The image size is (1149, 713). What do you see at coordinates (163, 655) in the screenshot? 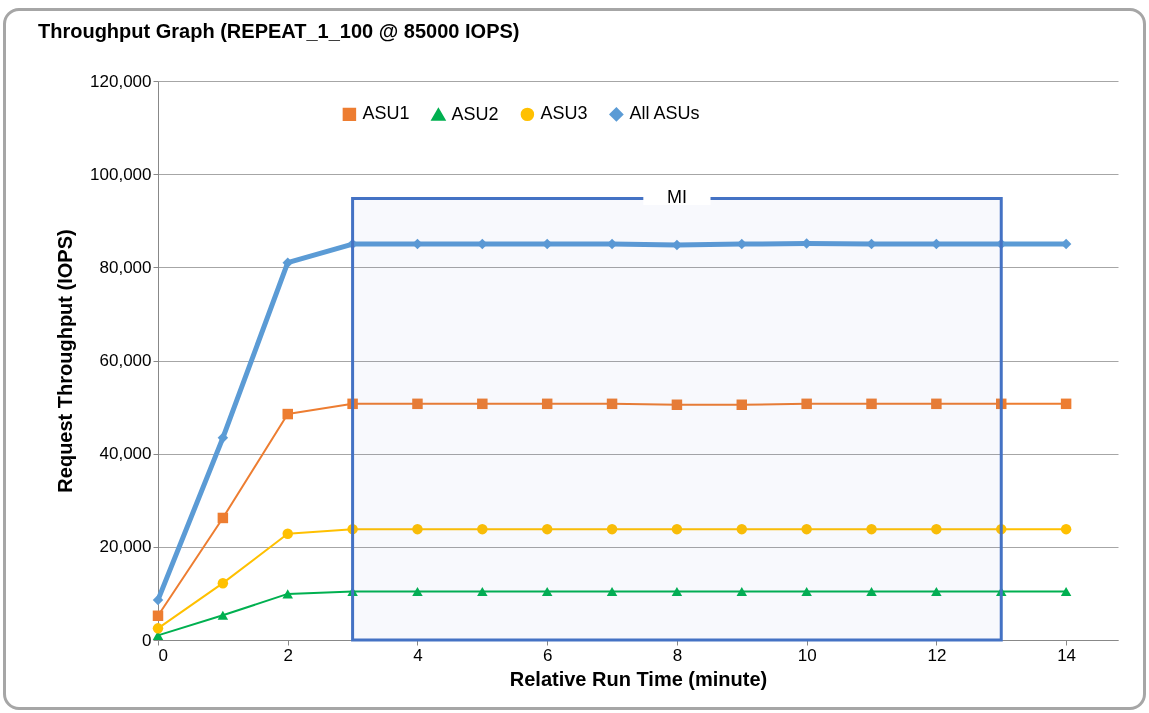
I see `x-tick-label: 0` at bounding box center [163, 655].